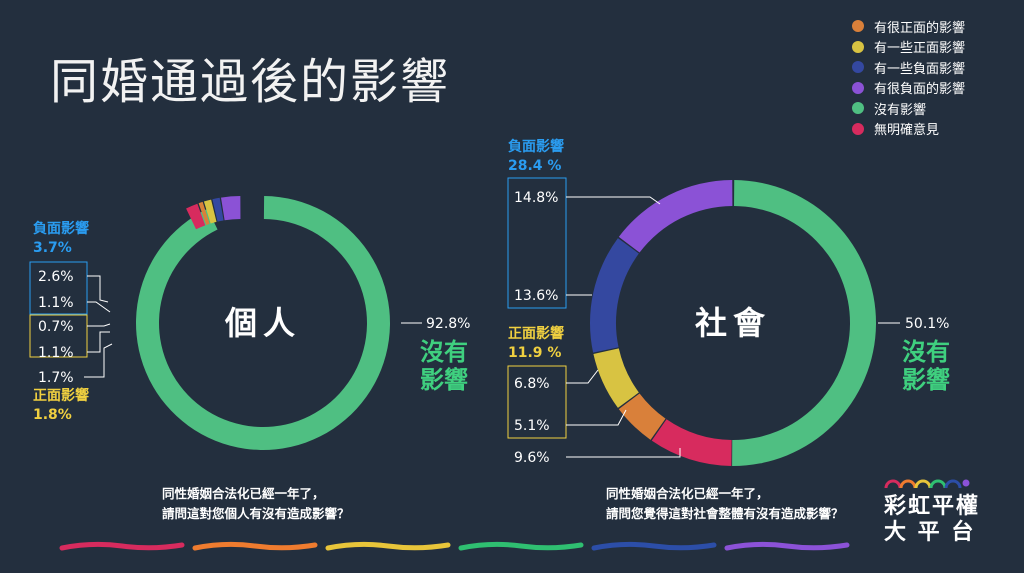 This screenshot has height=573, width=1024. What do you see at coordinates (444, 352) in the screenshot?
I see `personal-no-effect-label: 沒有` at bounding box center [444, 352].